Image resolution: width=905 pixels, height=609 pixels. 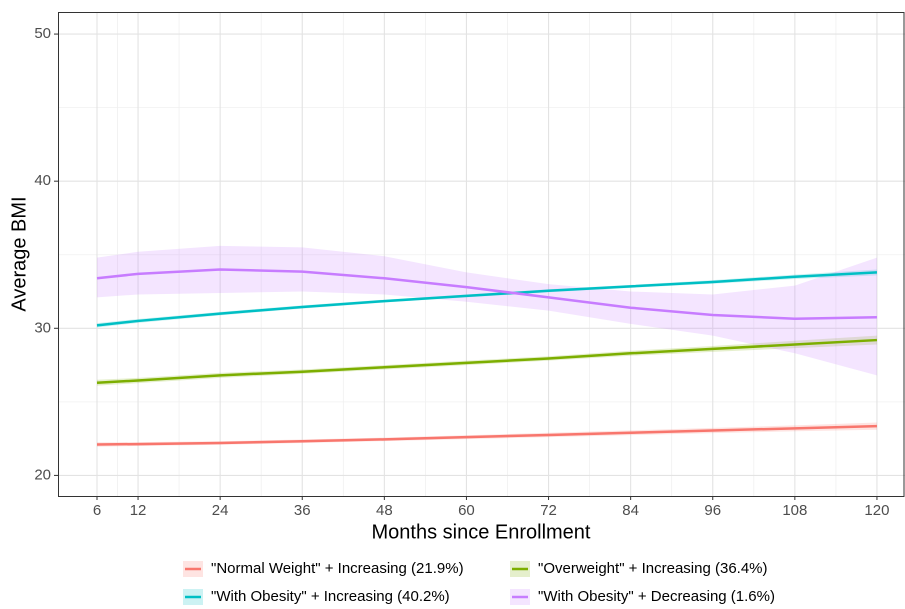 What do you see at coordinates (656, 596) in the screenshot?
I see `legend-label: "With Obesity" + Decreasing (1.6%)` at bounding box center [656, 596].